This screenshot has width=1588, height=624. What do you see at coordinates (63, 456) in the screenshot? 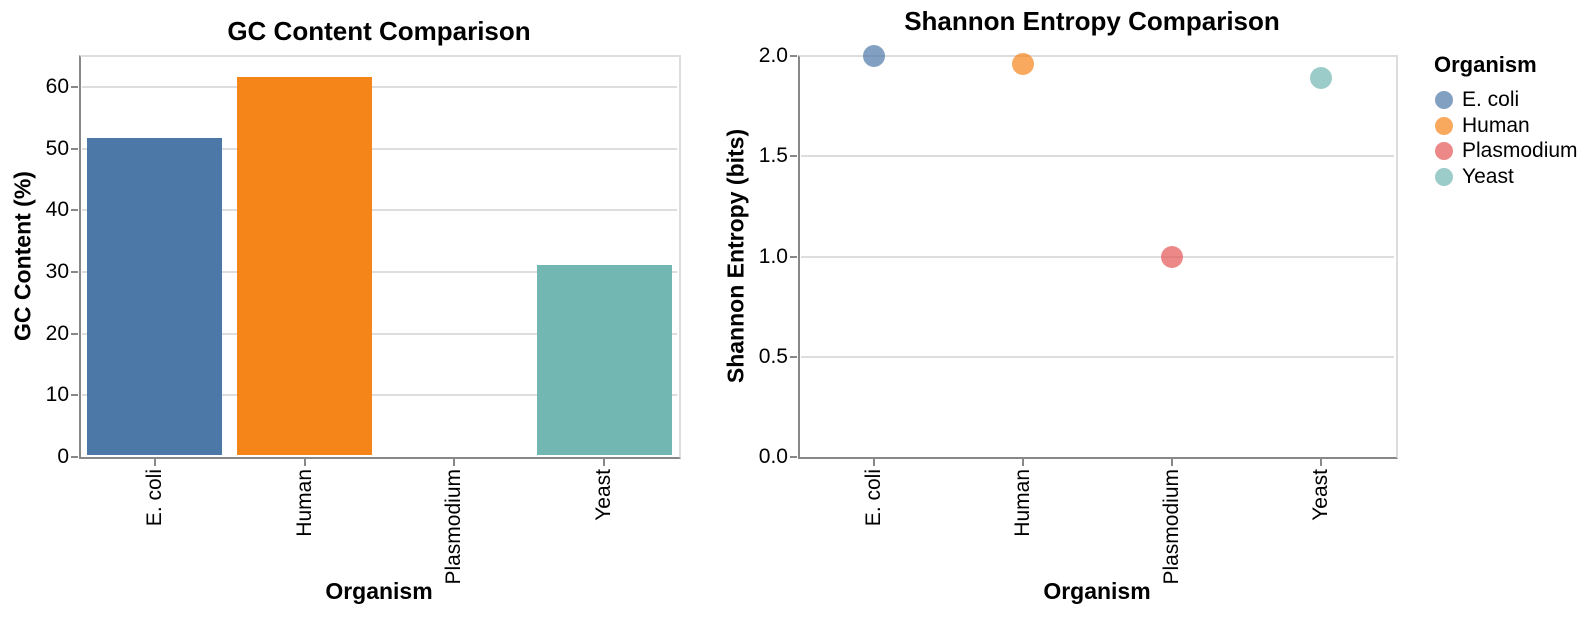
I see `gc-y-tick-label: 0` at bounding box center [63, 456].